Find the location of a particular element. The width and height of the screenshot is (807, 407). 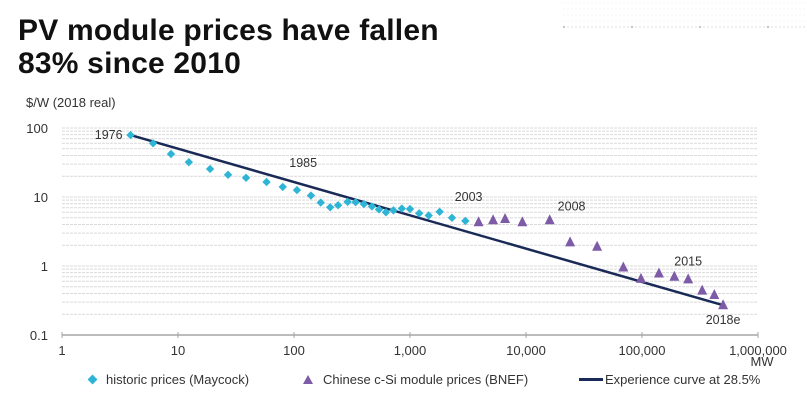

legend-label-chinese: Chinese c-Si module prices (BNEF) is located at coordinates (426, 379).